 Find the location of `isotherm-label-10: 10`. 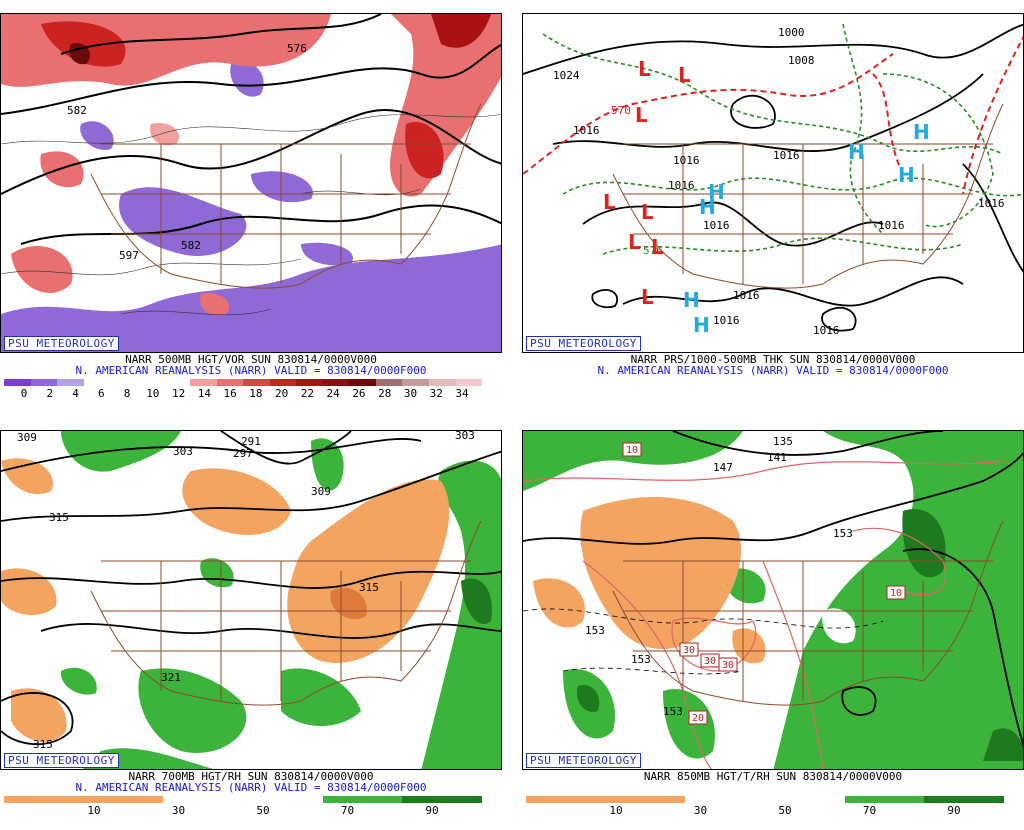

isotherm-label-10: 10 is located at coordinates (632, 450).